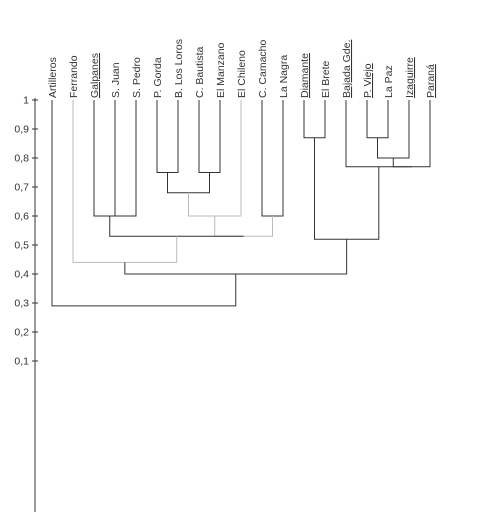  I want to click on leaf-label: S. Pedro, so click(137, 77).